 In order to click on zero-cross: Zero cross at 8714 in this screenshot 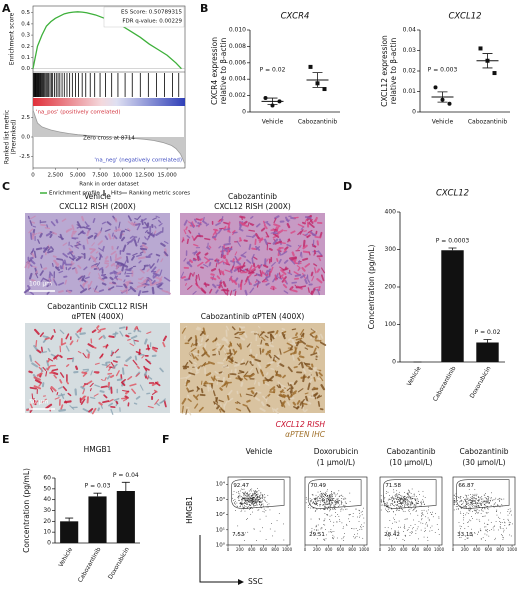, I will do `click(109, 139)`.